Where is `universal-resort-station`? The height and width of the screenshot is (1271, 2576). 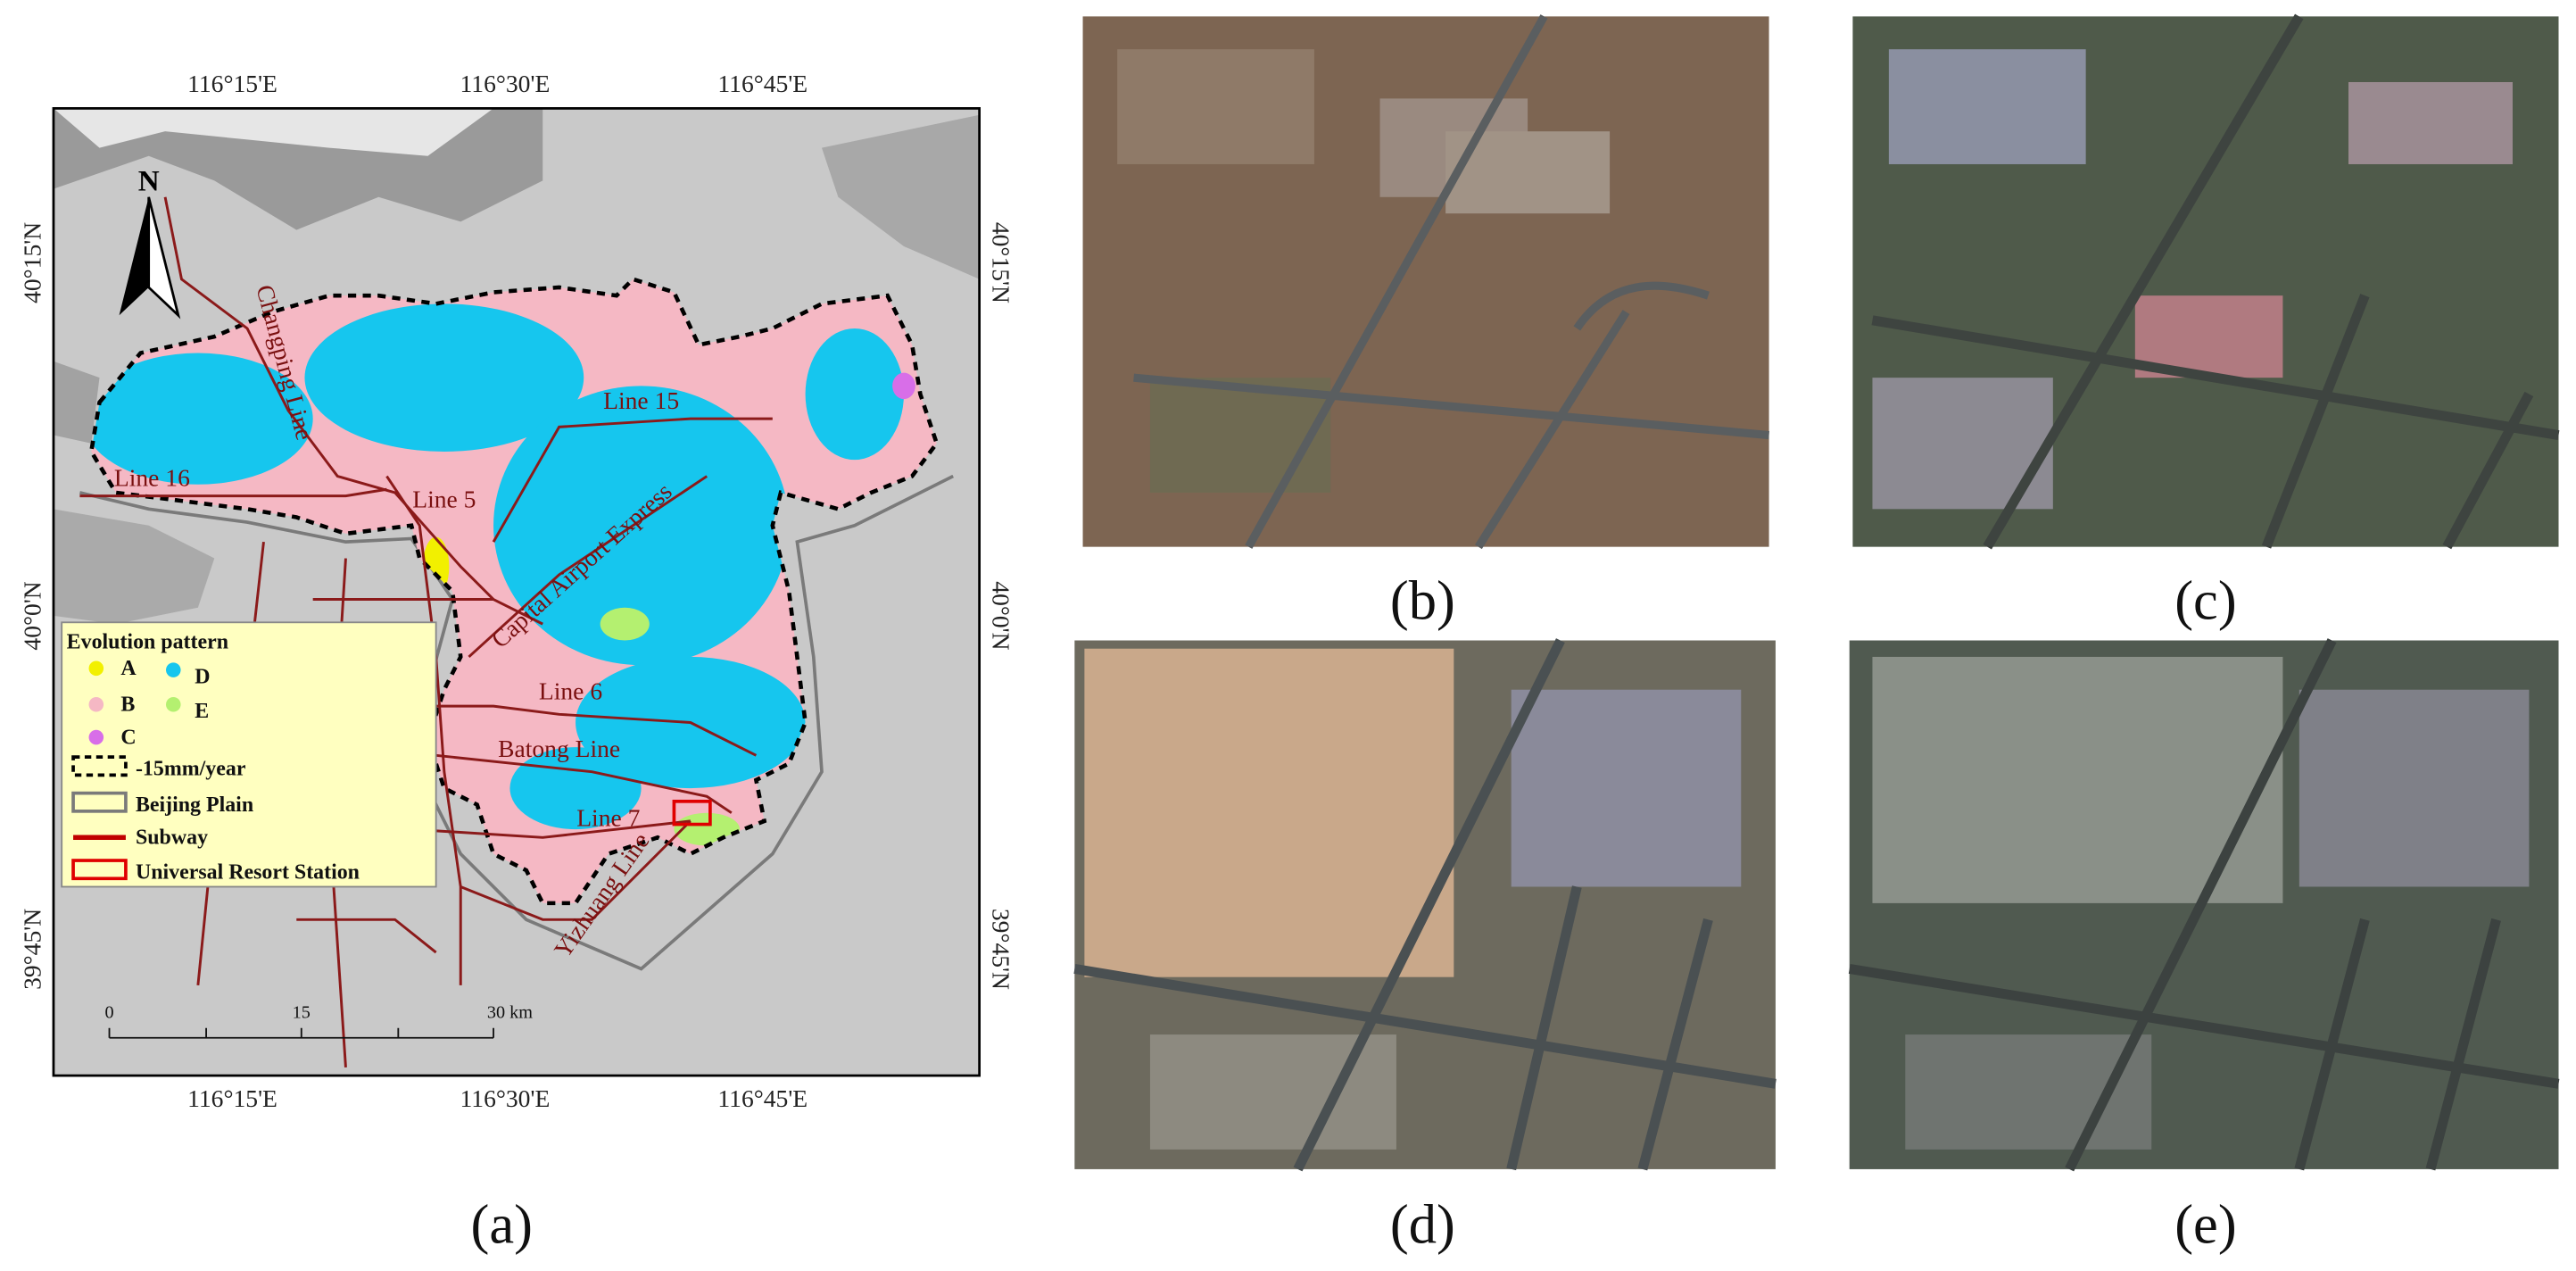 universal-resort-station is located at coordinates (692, 813).